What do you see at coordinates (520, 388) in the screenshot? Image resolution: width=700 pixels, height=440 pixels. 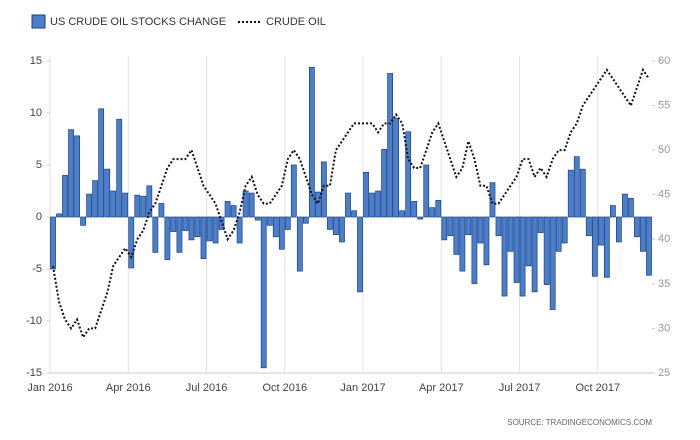 I see `x-tick-label: Jul 2017` at bounding box center [520, 388].